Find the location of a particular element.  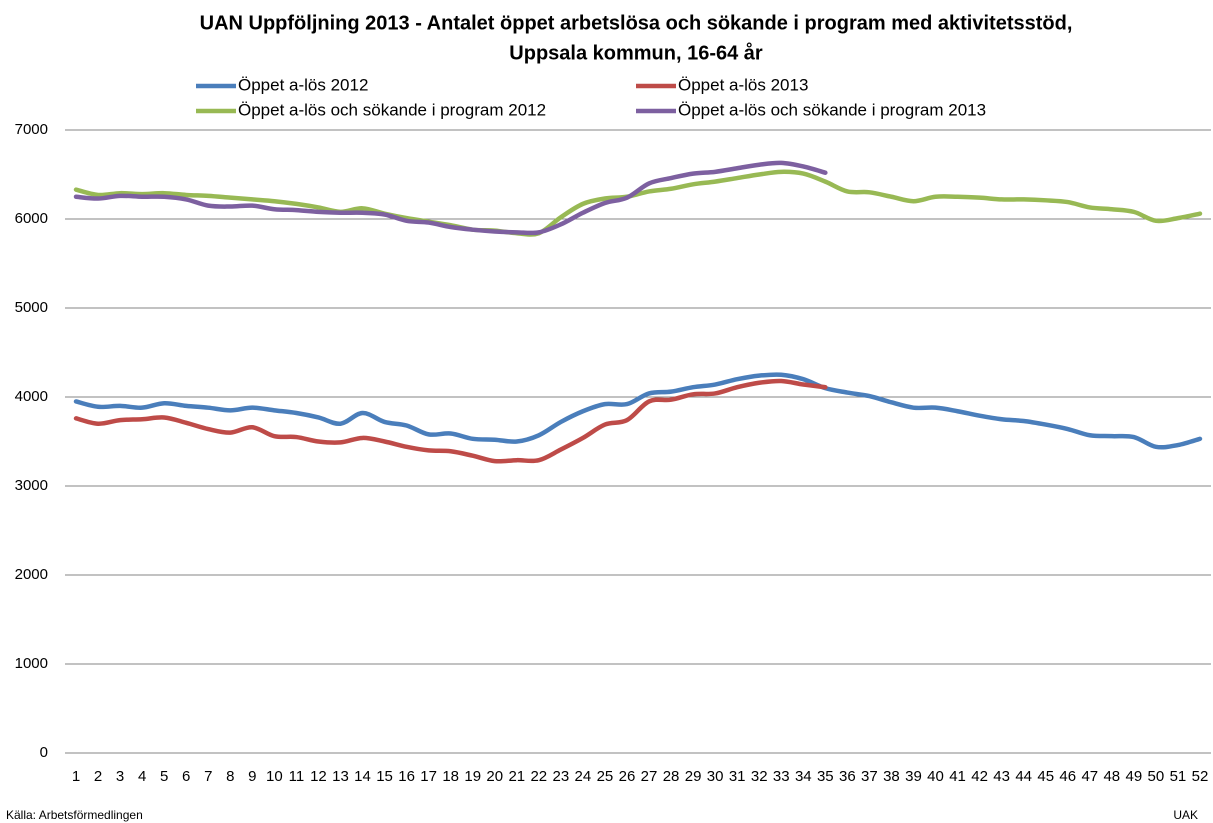

credit-note: UAK is located at coordinates (1185, 815).